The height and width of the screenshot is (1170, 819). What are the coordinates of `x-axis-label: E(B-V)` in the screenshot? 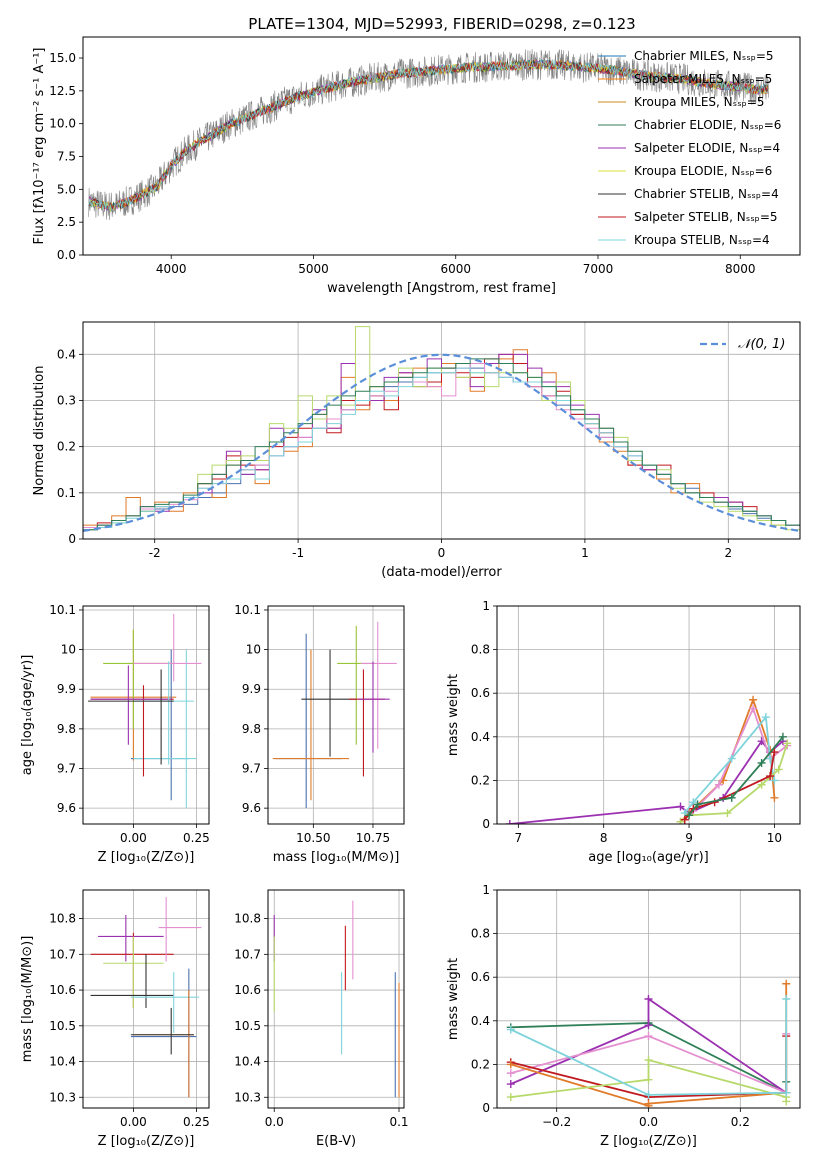 It's located at (336, 1141).